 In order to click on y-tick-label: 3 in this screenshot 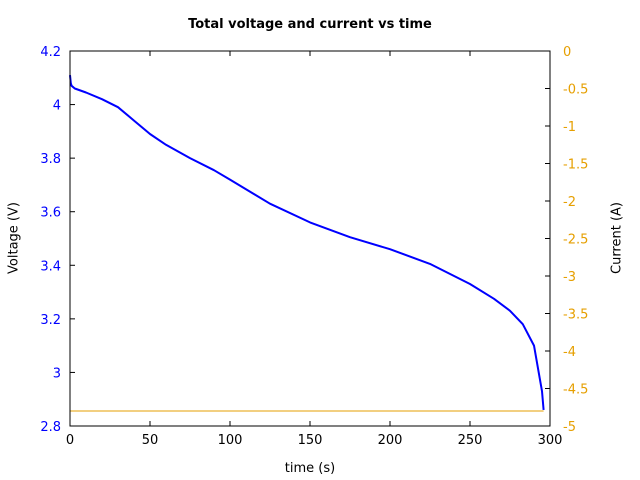, I will do `click(57, 373)`.